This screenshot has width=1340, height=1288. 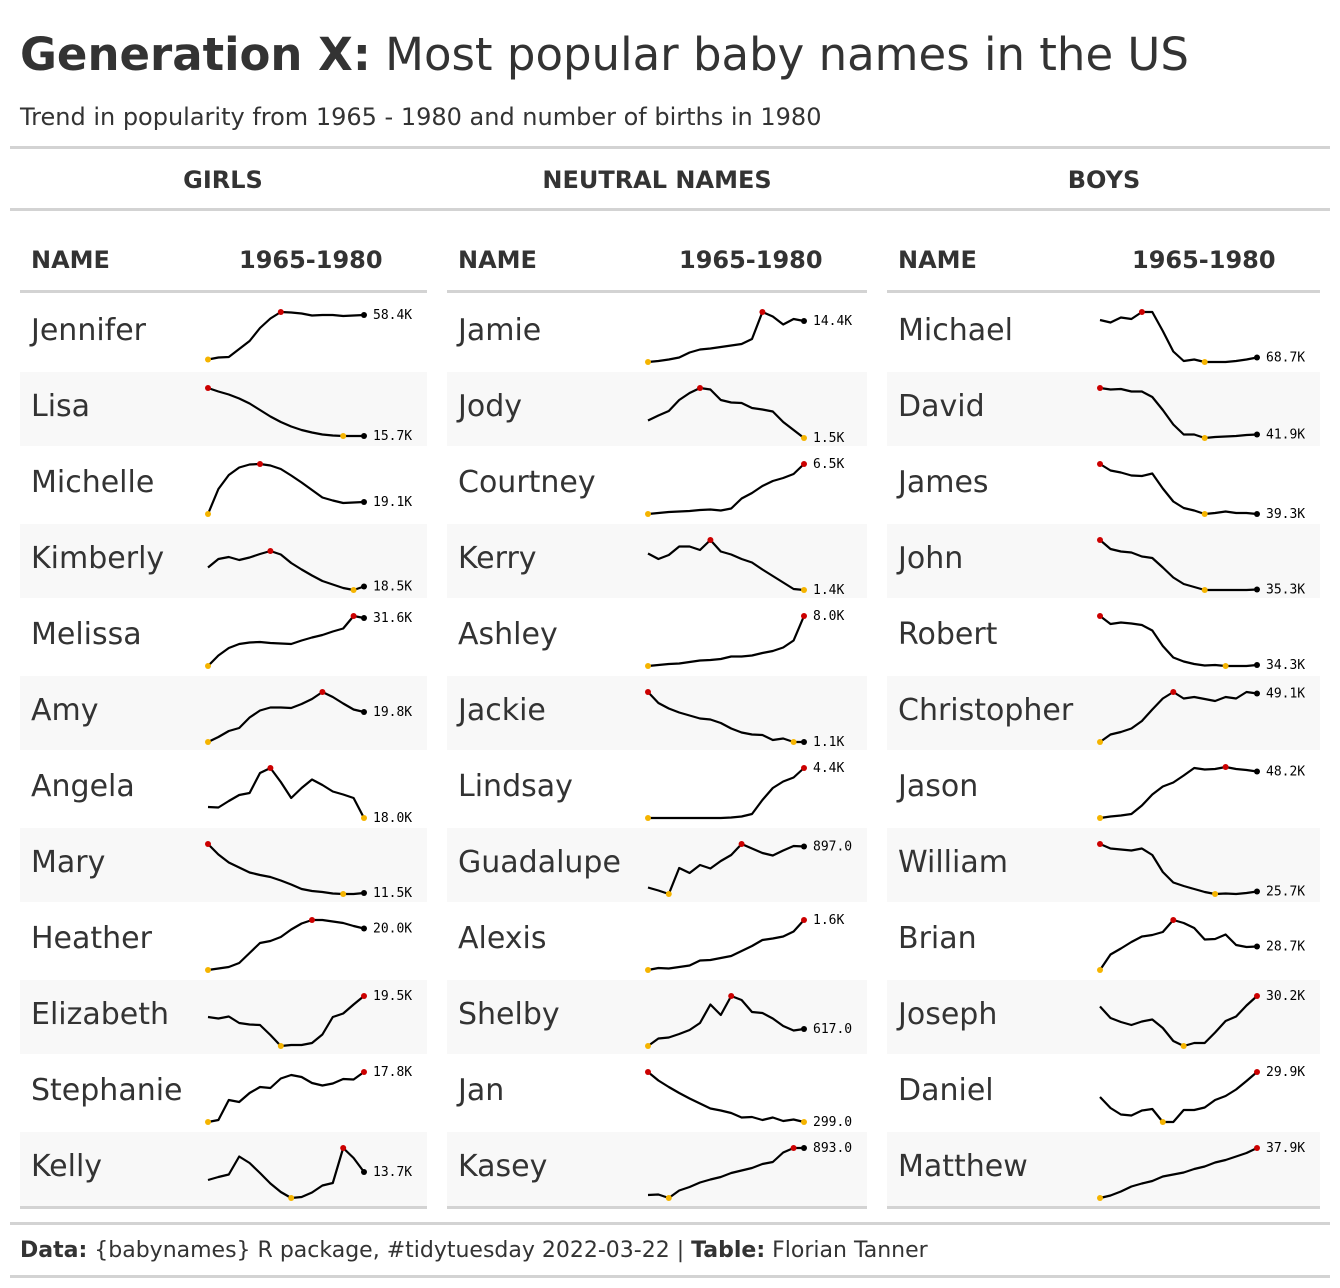 What do you see at coordinates (392, 1072) in the screenshot?
I see `value-label: 17.8K` at bounding box center [392, 1072].